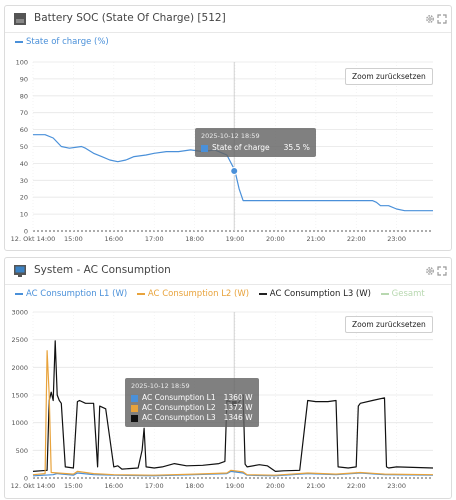 This screenshot has height=500, width=456. I want to click on legend-label: Gesamt, so click(408, 294).